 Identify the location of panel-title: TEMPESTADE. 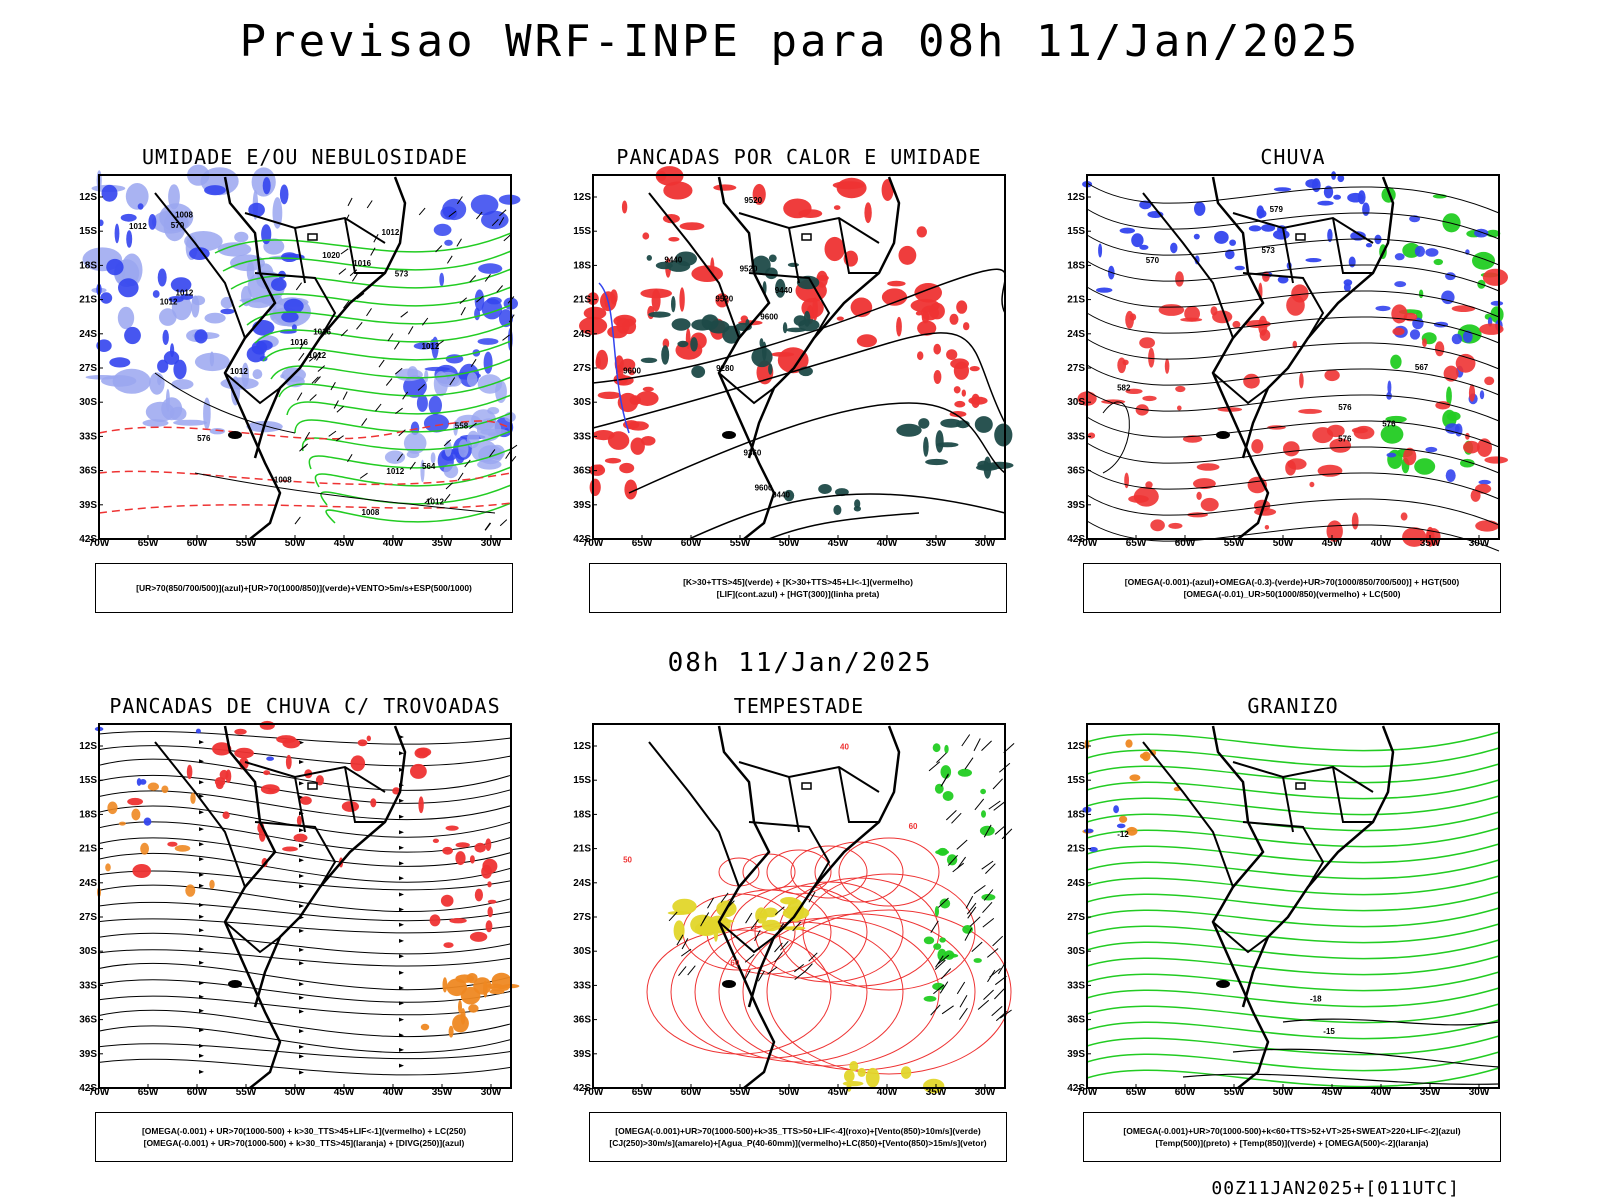
(799, 706).